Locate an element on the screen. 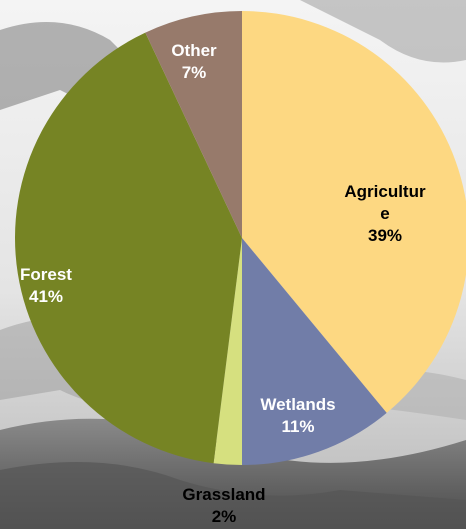 Image resolution: width=466 pixels, height=529 pixels. slice-label-other: Other 7% is located at coordinates (194, 61).